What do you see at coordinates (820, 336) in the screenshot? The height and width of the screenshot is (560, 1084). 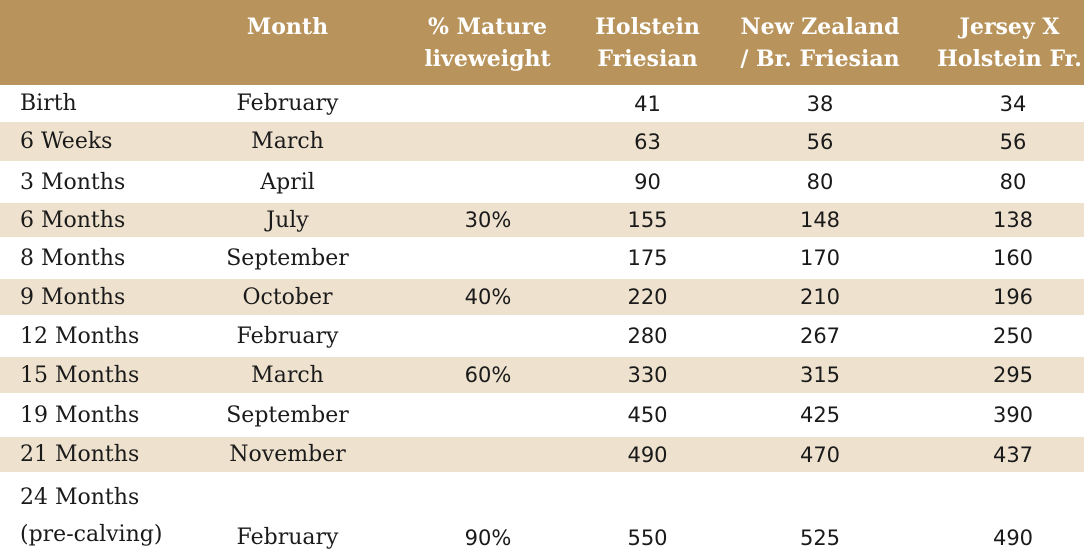 I see `nz-cell: 267` at bounding box center [820, 336].